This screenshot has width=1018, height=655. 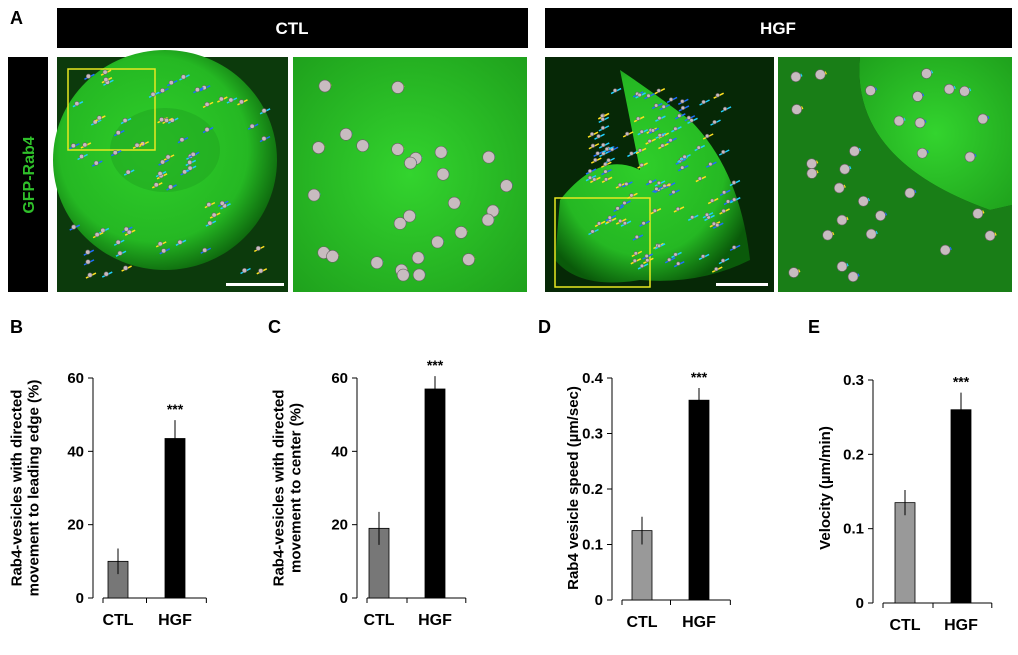 What do you see at coordinates (814, 327) in the screenshot?
I see `panel-label: E` at bounding box center [814, 327].